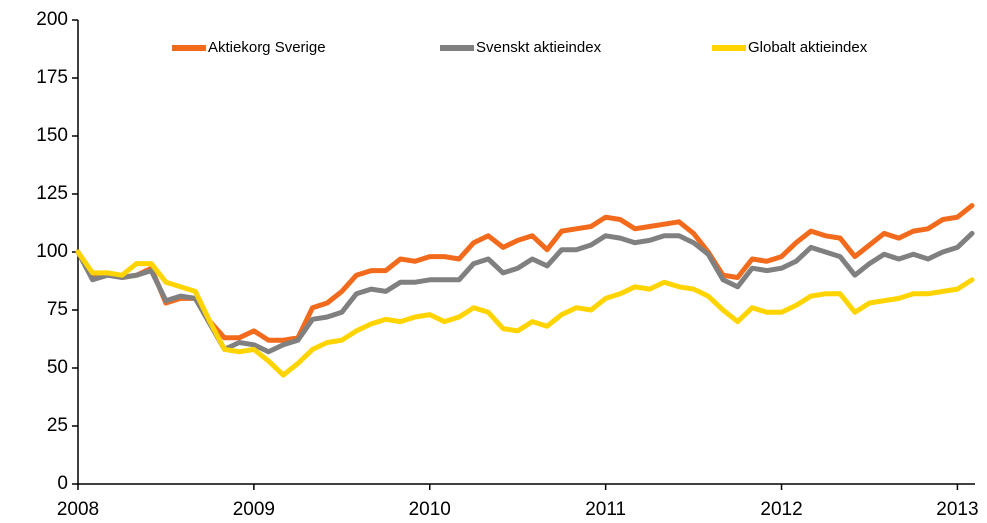 Image resolution: width=987 pixels, height=523 pixels. I want to click on y-tick-label: 25, so click(57, 425).